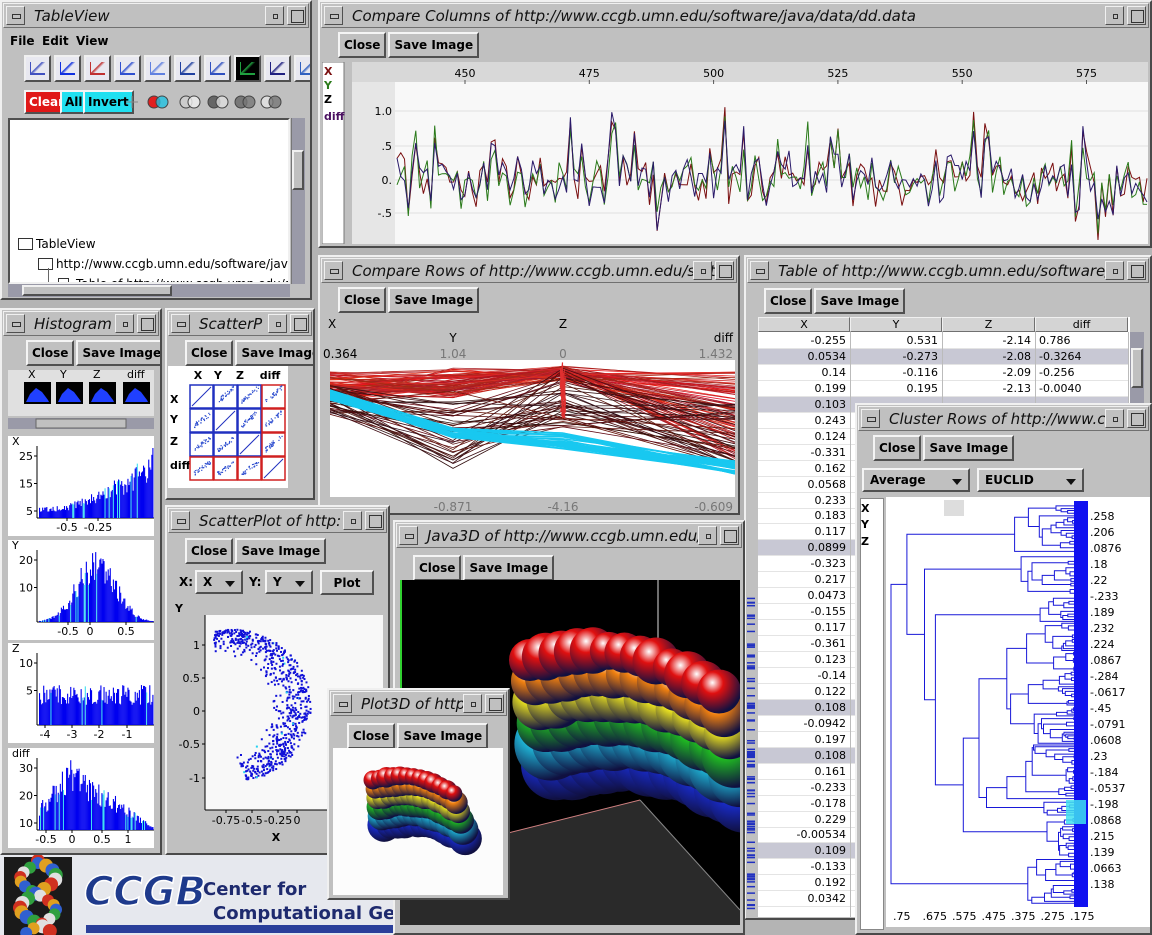  I want to click on column-label: Z, so click(240, 375).